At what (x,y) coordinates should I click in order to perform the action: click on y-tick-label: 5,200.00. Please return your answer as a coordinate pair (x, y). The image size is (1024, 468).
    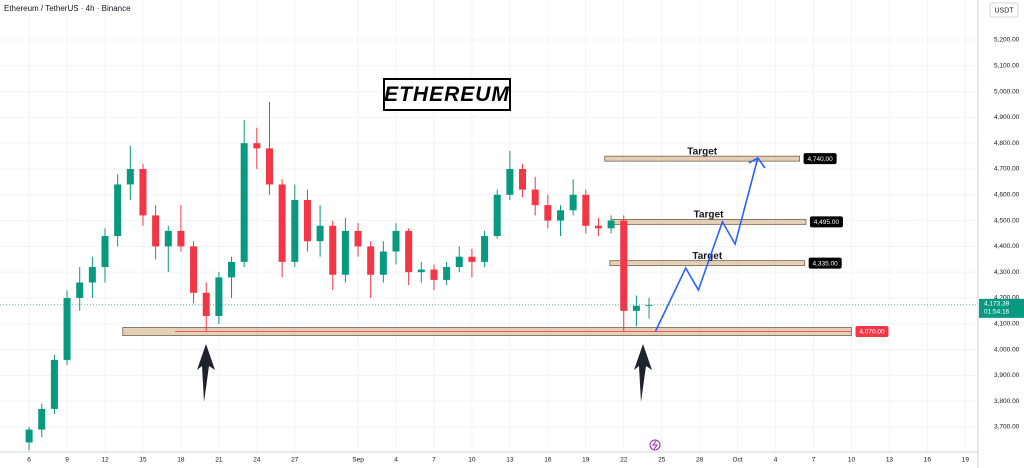
    Looking at the image, I should click on (1007, 40).